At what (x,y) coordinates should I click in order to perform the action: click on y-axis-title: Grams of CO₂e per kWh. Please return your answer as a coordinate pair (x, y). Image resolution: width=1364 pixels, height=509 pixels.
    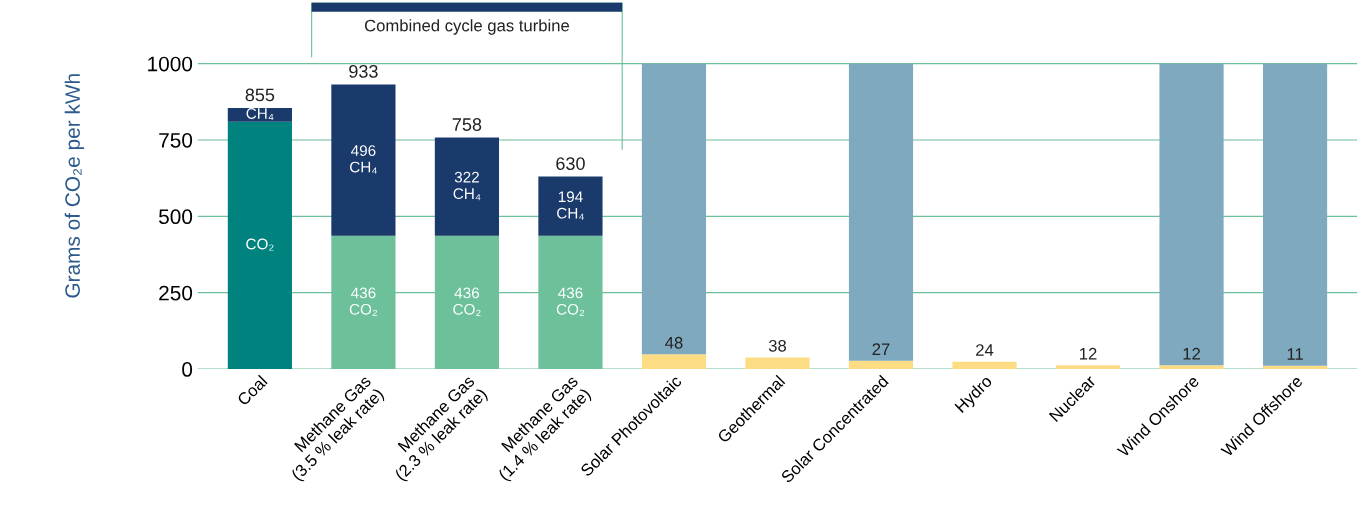
    Looking at the image, I should click on (74, 186).